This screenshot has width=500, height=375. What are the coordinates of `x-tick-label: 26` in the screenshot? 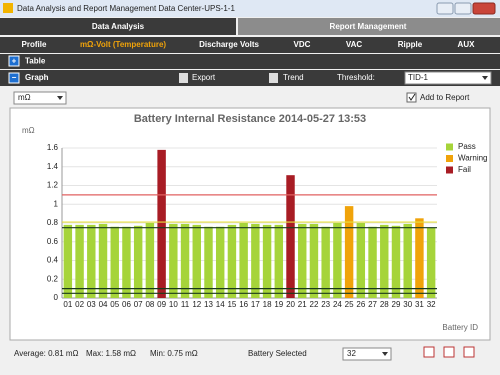 It's located at (360, 304).